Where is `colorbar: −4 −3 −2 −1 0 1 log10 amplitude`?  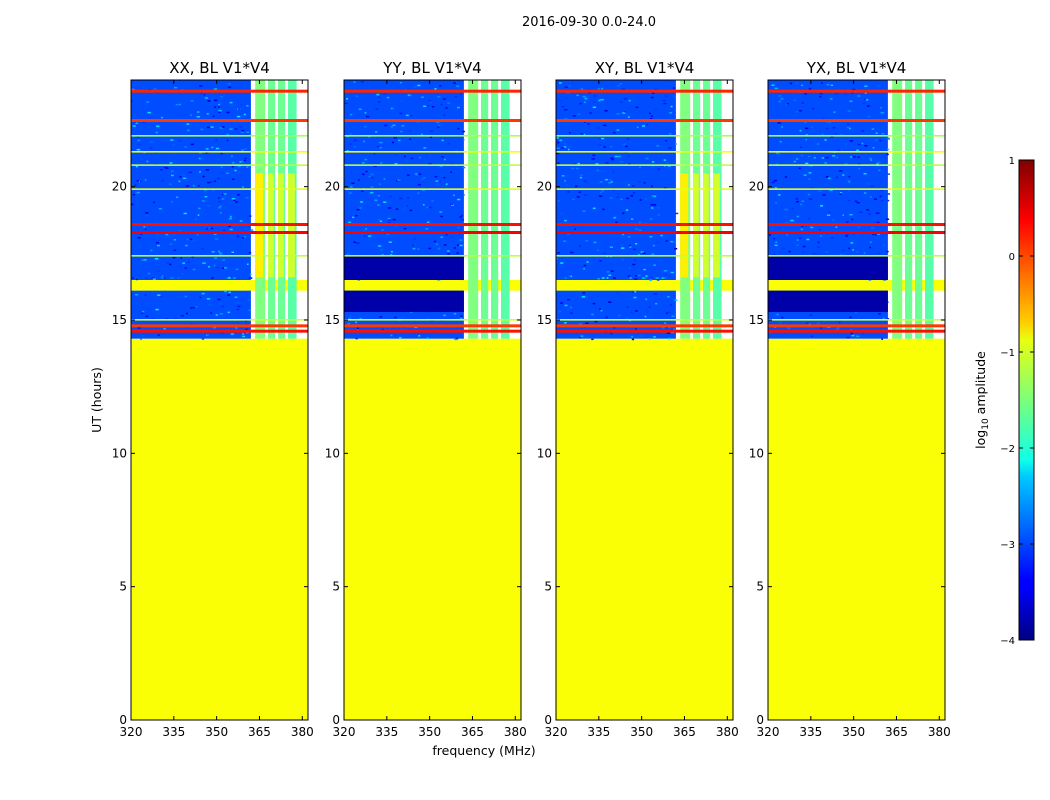 colorbar: −4 −3 −2 −1 0 1 log10 amplitude is located at coordinates (1004, 401).